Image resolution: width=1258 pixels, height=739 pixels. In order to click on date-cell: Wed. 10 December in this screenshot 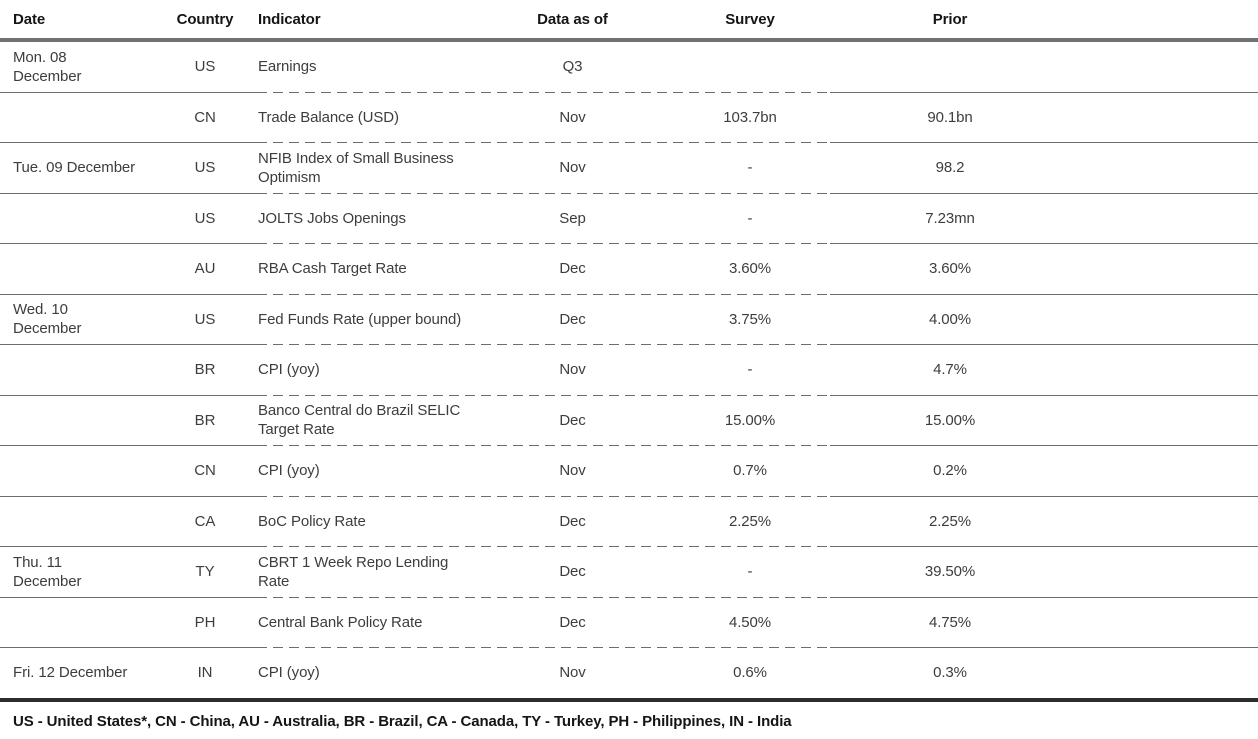, I will do `click(47, 319)`.